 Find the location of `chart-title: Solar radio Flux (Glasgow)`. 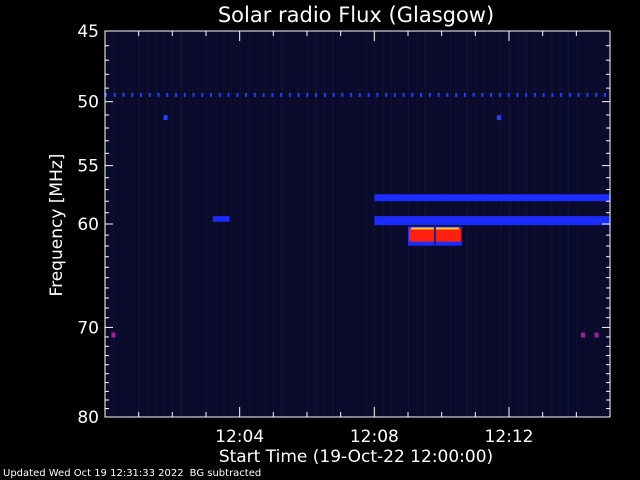

chart-title: Solar radio Flux (Glasgow) is located at coordinates (356, 15).